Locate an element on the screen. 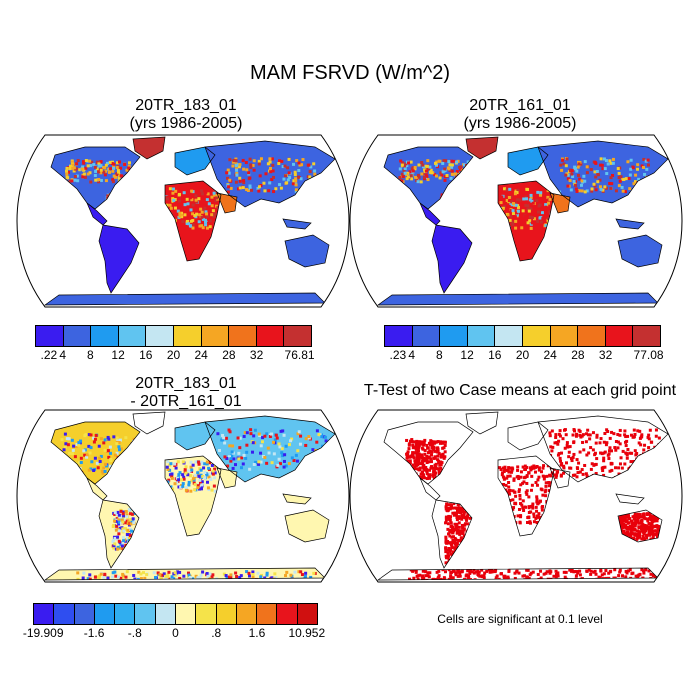 The image size is (700, 700). continent-arabia is located at coordinates (560, 203).